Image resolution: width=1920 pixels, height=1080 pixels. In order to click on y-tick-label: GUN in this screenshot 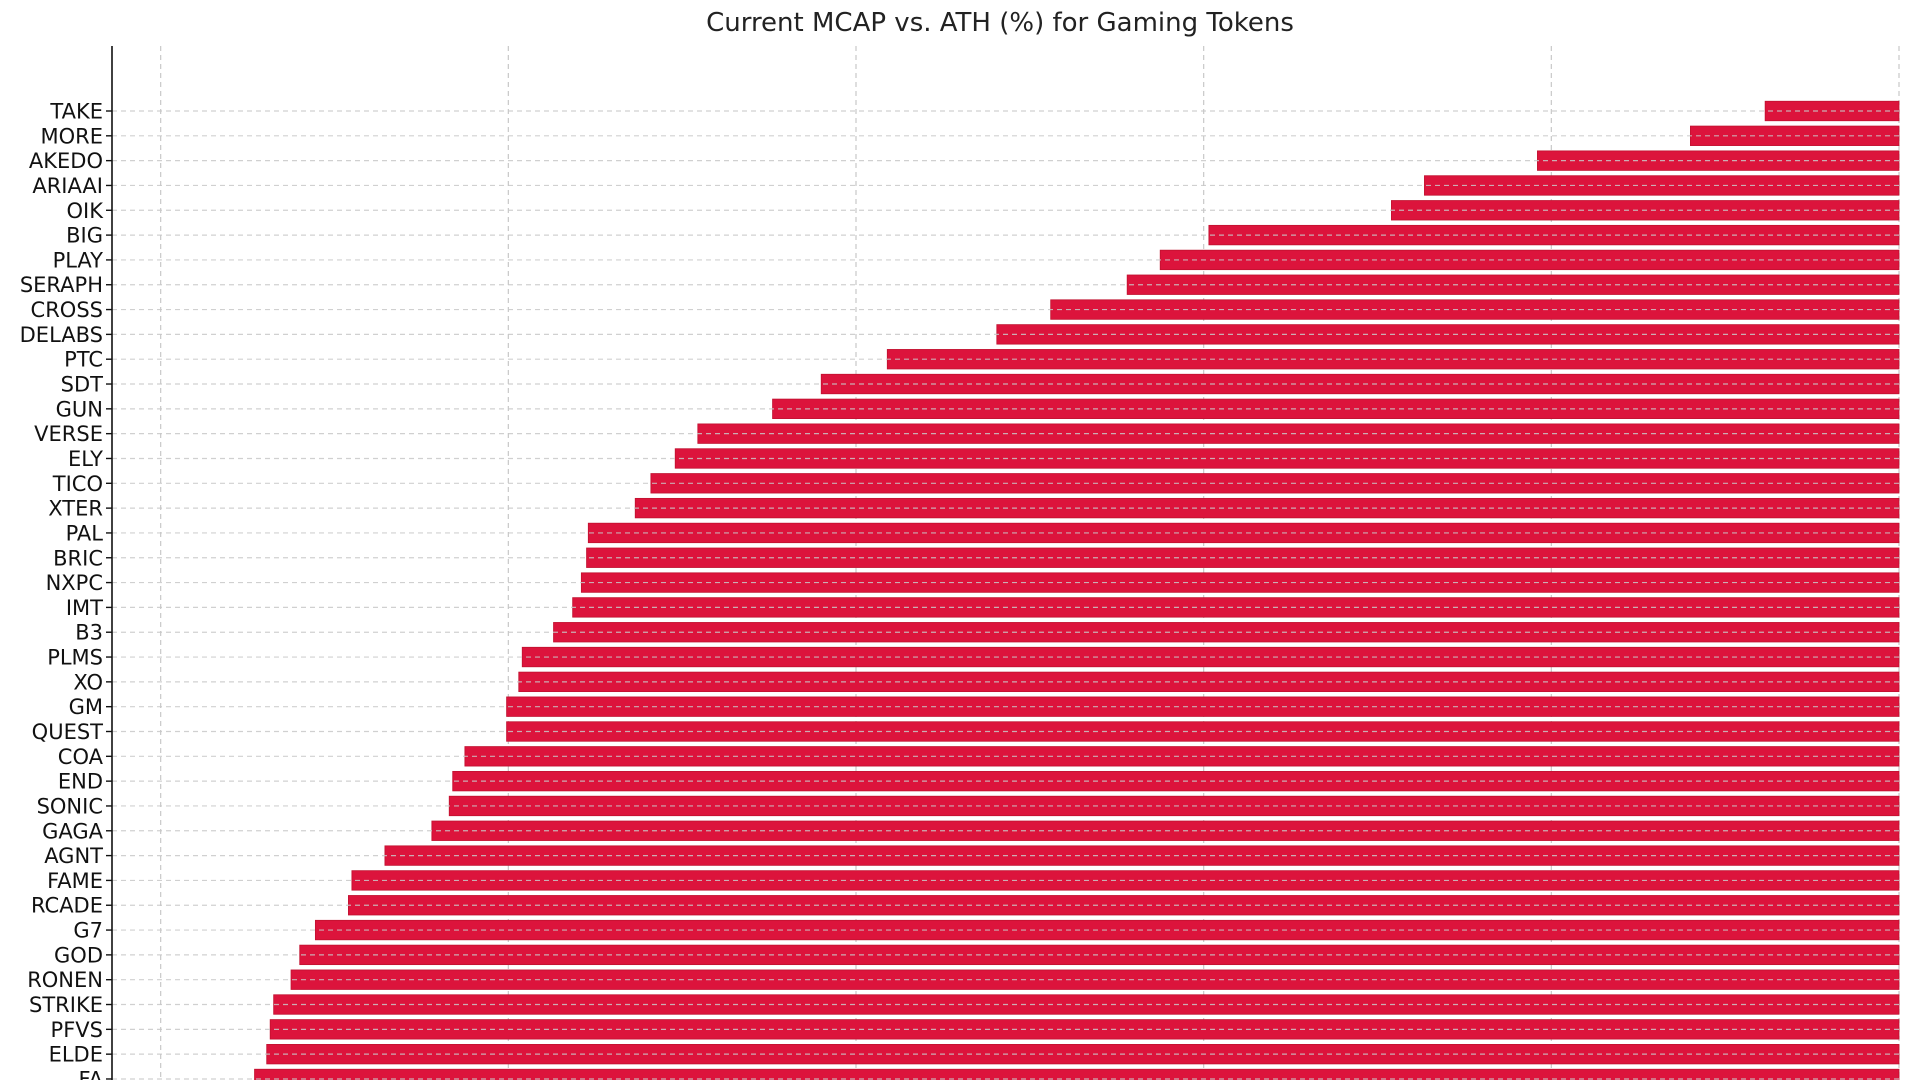, I will do `click(79, 409)`.